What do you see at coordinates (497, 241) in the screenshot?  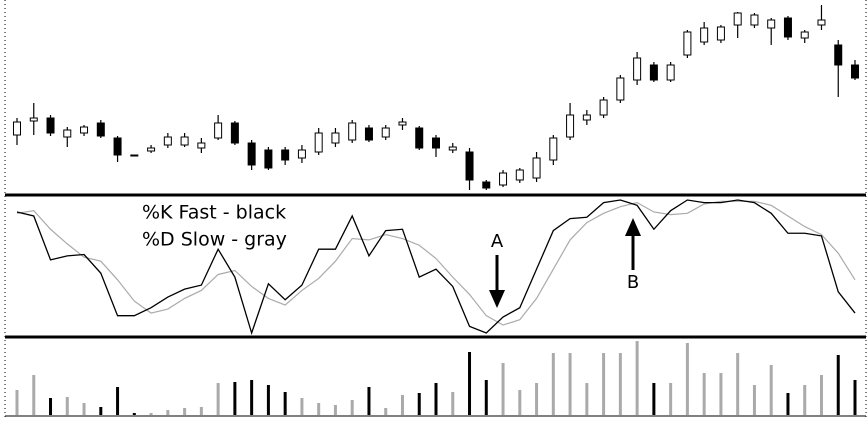 I see `annotation-a: A` at bounding box center [497, 241].